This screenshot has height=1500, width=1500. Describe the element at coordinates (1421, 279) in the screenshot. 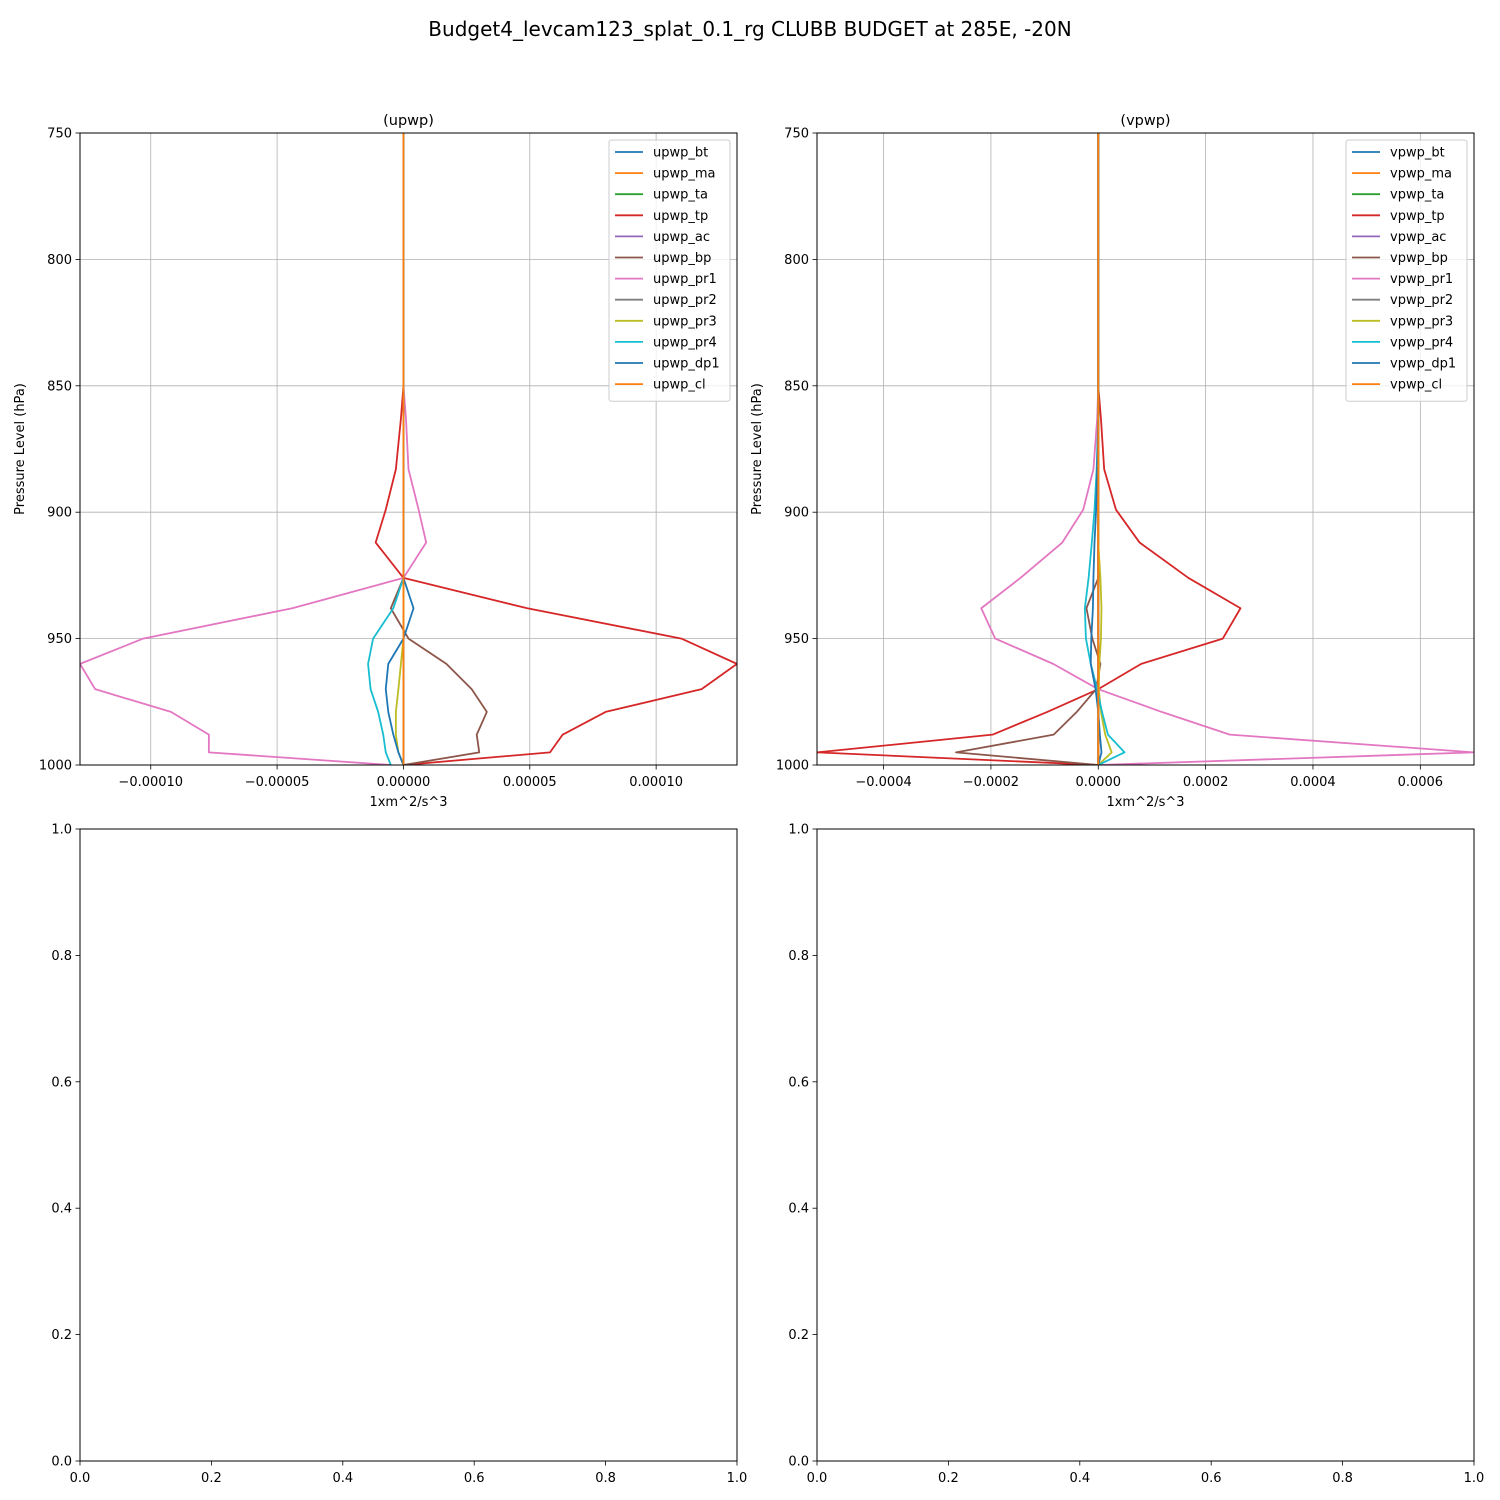

I see `legend-label-vpwp_pr1: vpwp_pr1` at that location.